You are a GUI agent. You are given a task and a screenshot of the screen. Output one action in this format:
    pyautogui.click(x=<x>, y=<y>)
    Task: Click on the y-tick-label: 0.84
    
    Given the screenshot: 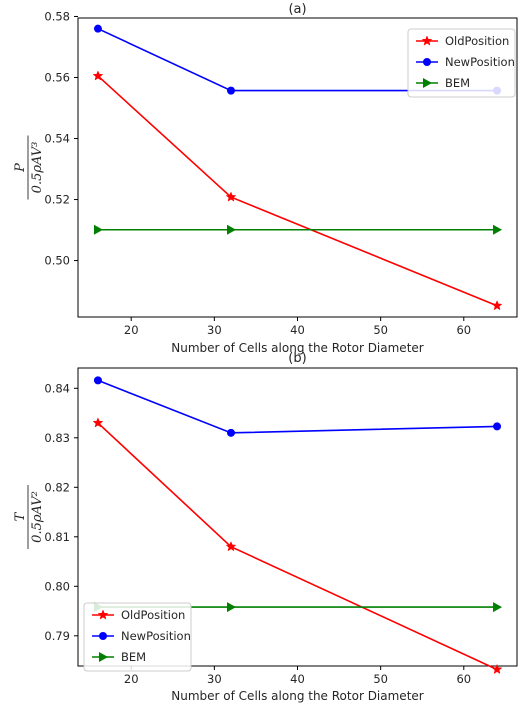 What is the action you would take?
    pyautogui.click(x=57, y=388)
    